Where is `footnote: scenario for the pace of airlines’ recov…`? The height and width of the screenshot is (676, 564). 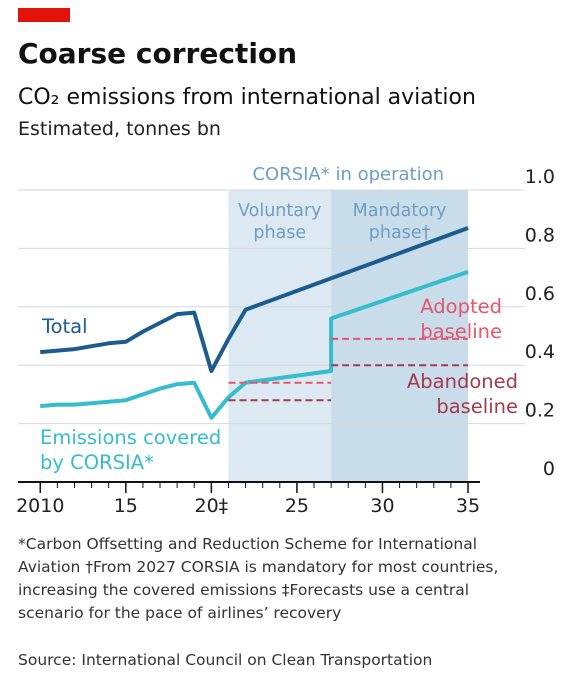
footnote: scenario for the pace of airlines’ recov… is located at coordinates (179, 613).